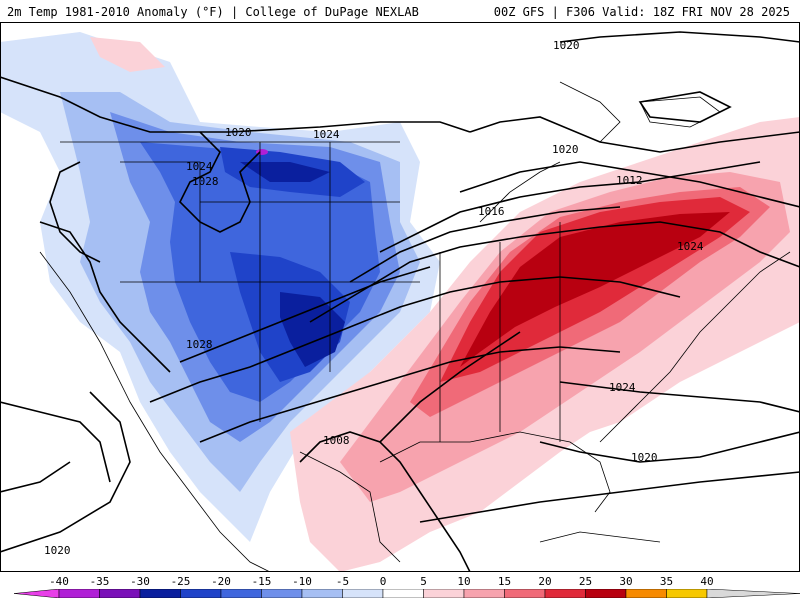  Describe the element at coordinates (407, 581) in the screenshot. I see `legend-tick-labels: -40 -35 -30 -25 -20 -15 -10 -5 0 5 10 15 20 25 30 35 40` at that location.